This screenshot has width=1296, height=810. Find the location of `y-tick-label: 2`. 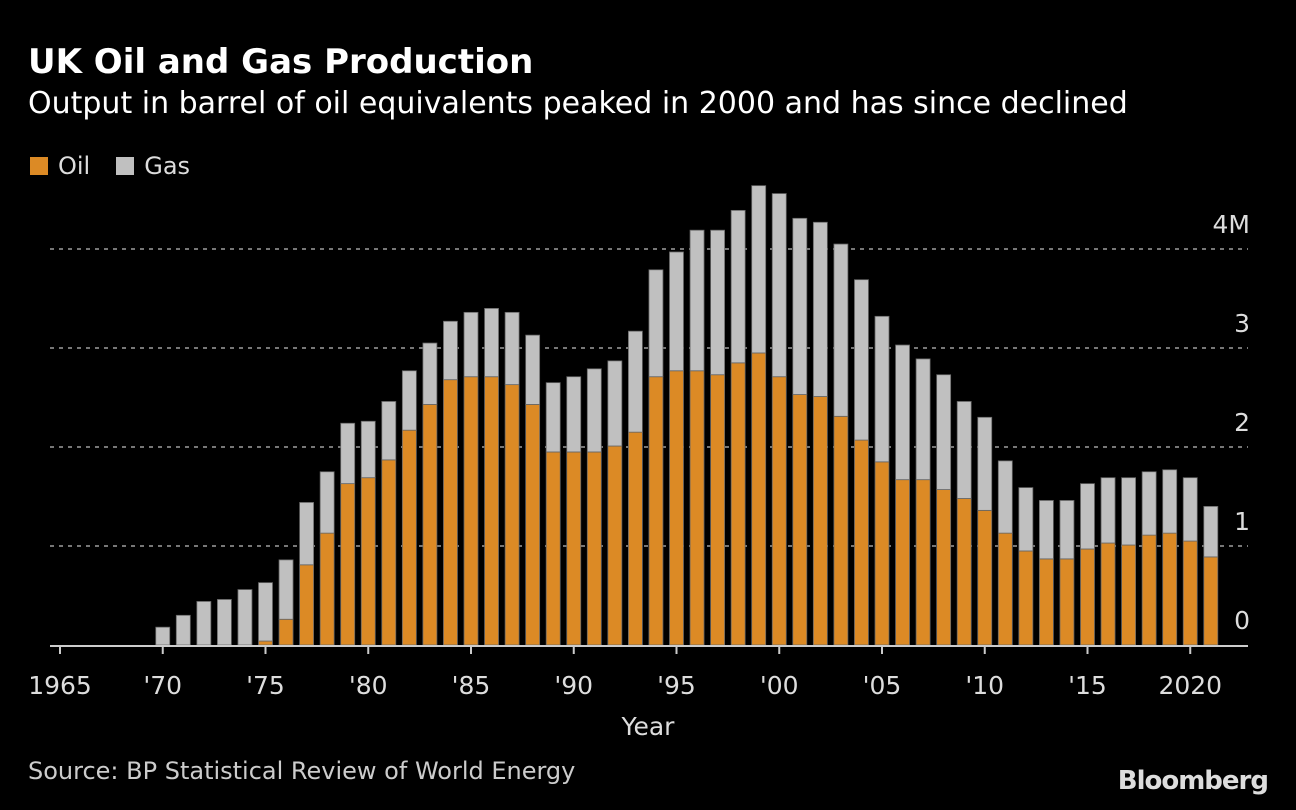

y-tick-label: 2 is located at coordinates (1242, 422).